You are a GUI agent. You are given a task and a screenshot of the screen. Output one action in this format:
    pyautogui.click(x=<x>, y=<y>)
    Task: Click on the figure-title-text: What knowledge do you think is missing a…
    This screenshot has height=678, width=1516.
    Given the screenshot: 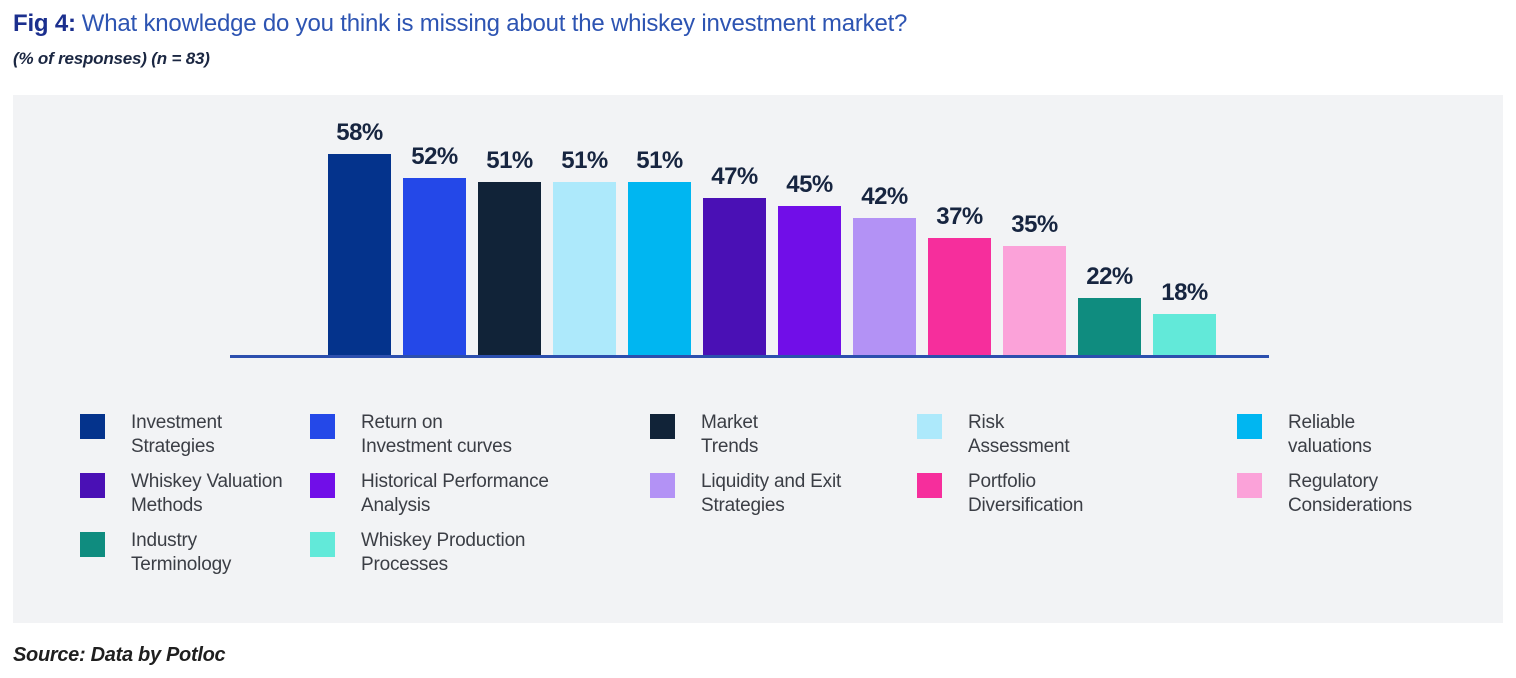 What is the action you would take?
    pyautogui.click(x=494, y=23)
    